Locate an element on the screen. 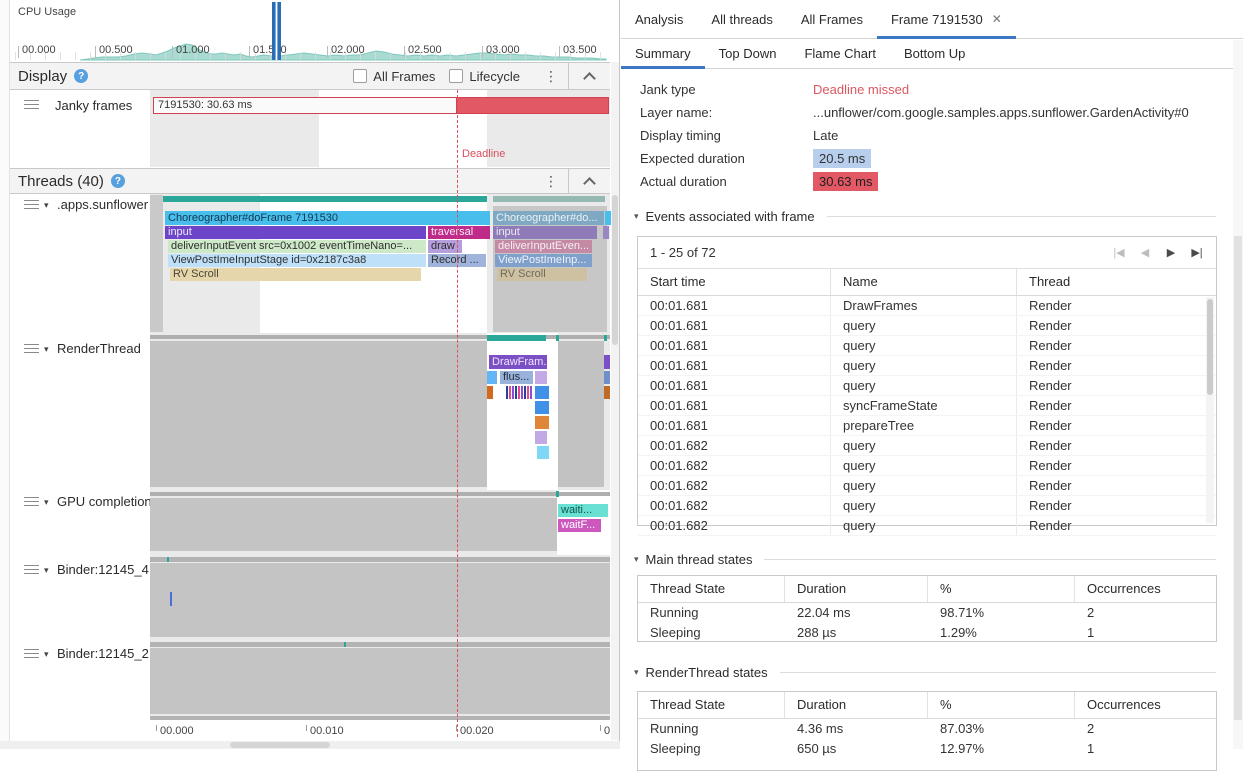  tab-frame-7191530: Frame 7191530 ✕ is located at coordinates (946, 19).